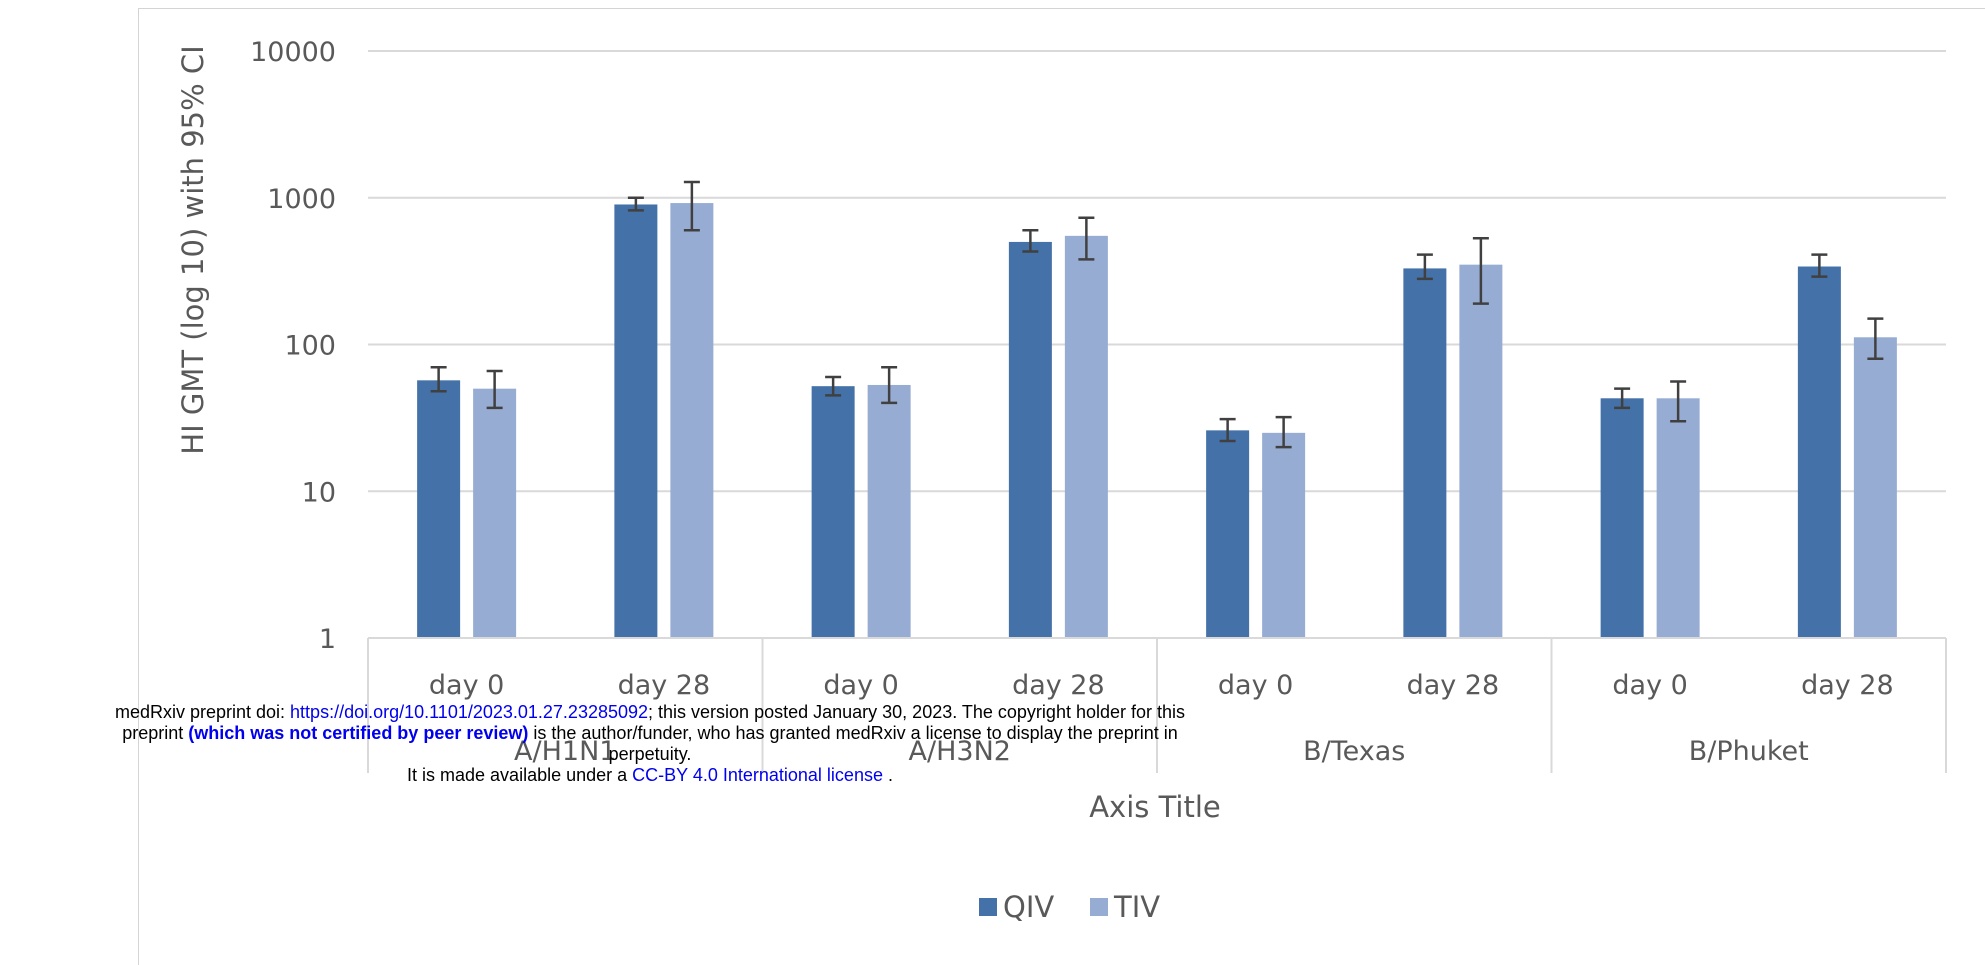  I want to click on group-label: B/Texas, so click(1354, 751).